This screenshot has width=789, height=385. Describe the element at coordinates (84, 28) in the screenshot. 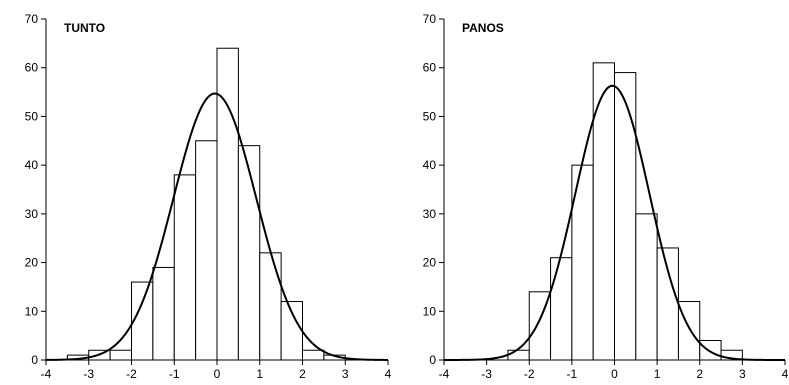

I see `panel-title: TUNTO` at that location.